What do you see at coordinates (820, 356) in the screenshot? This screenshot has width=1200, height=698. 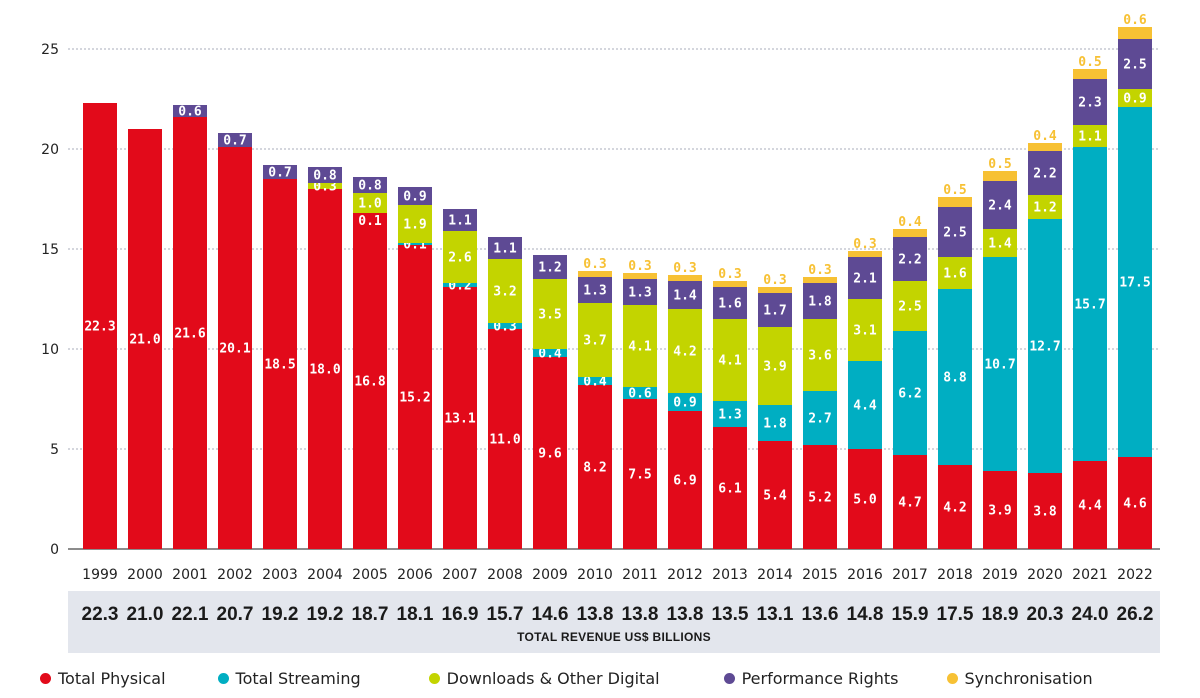 I see `data-label: 3.6` at bounding box center [820, 356].